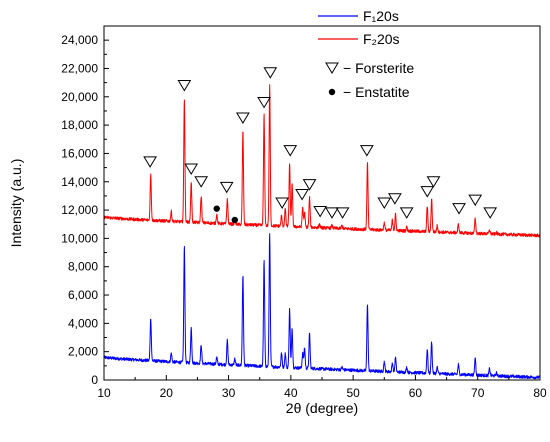  I want to click on x-tick-label-50: 50, so click(353, 393).